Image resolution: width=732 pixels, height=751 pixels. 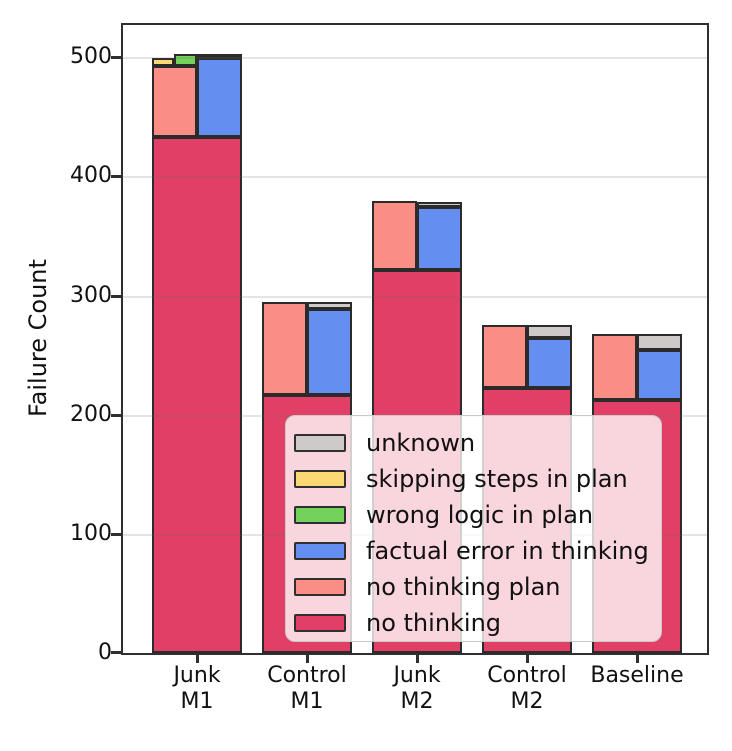 I want to click on x-tick-line1: Baseline, so click(x=637, y=675).